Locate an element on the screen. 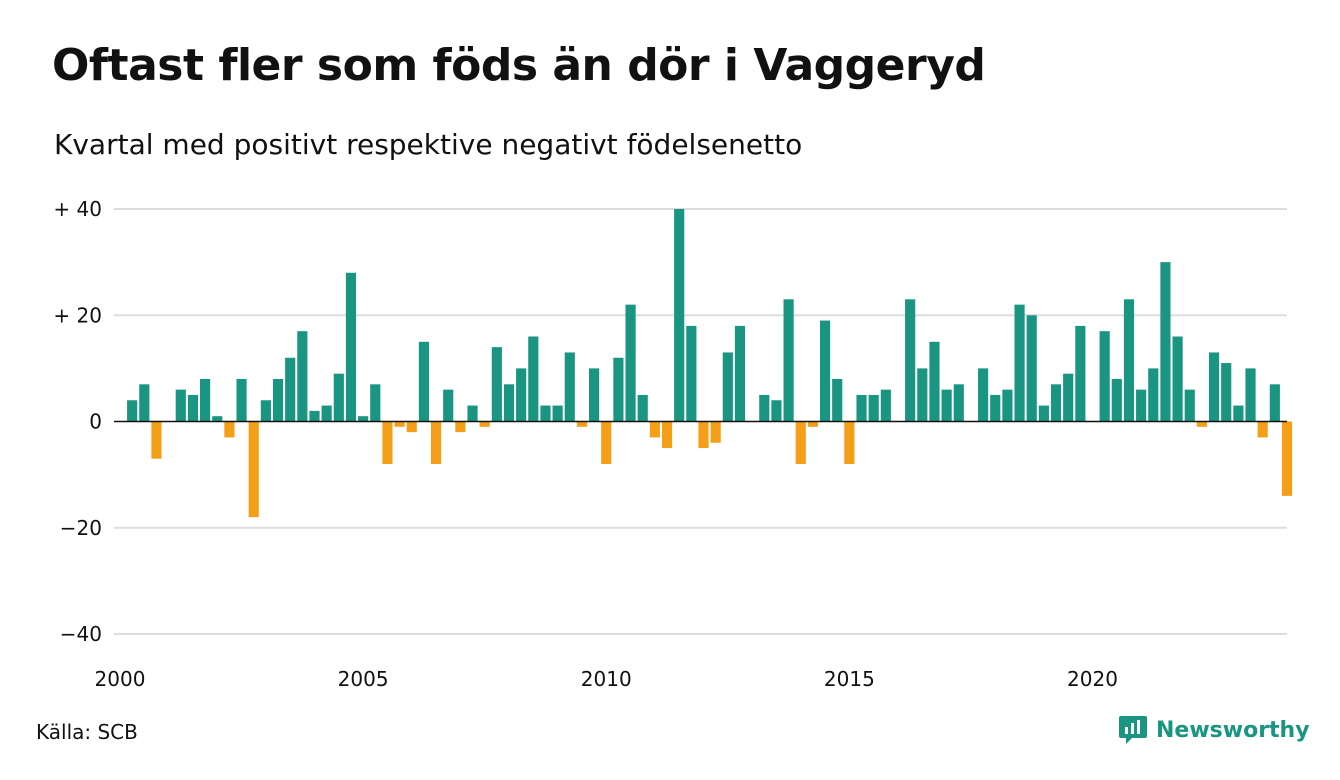  y-tick-label: 0 is located at coordinates (95, 422).